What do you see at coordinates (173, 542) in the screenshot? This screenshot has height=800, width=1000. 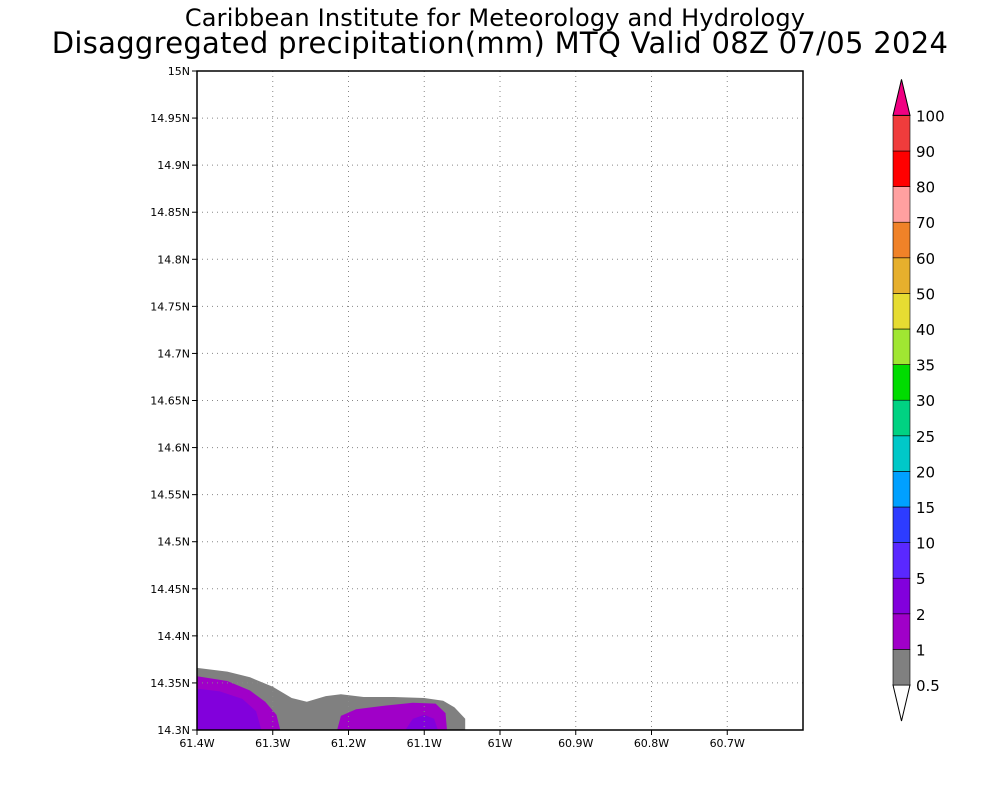 I see `lat-tick-label: 14.5N` at bounding box center [173, 542].